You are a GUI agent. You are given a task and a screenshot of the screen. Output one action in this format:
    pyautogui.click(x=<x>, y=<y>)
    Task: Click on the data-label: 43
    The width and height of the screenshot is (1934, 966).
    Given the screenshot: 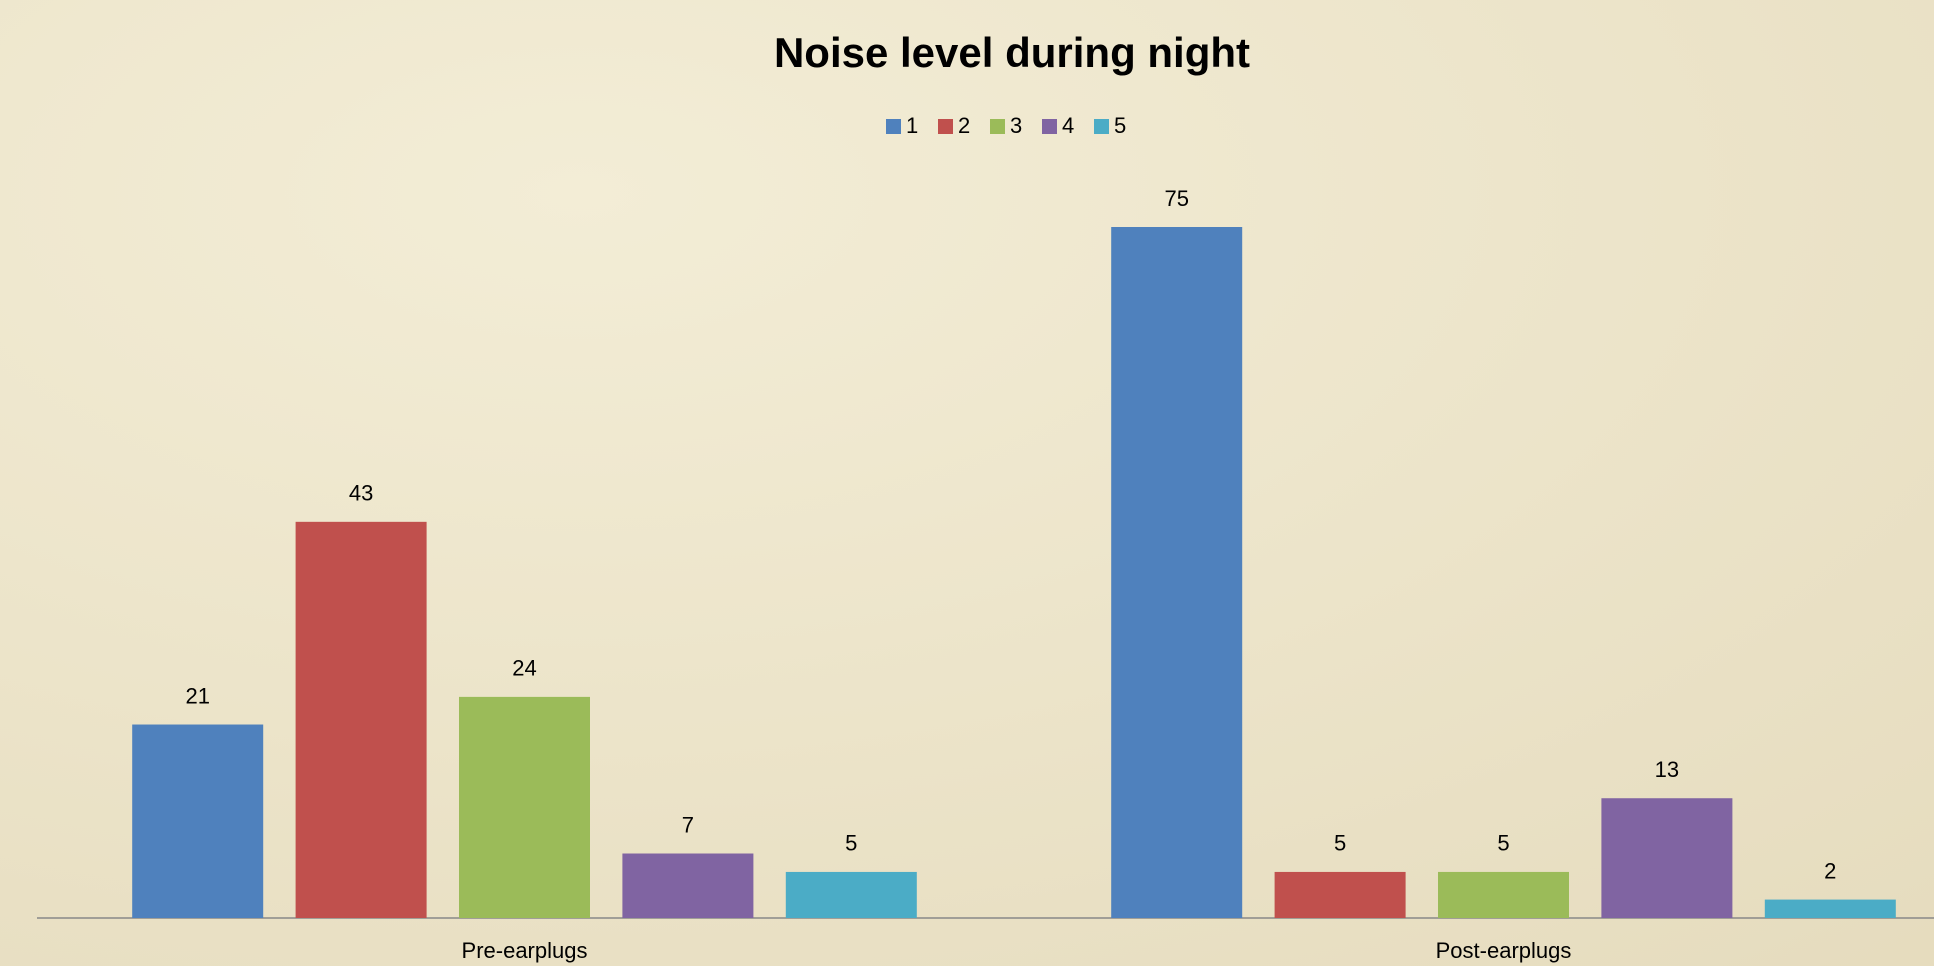 What is the action you would take?
    pyautogui.click(x=361, y=493)
    